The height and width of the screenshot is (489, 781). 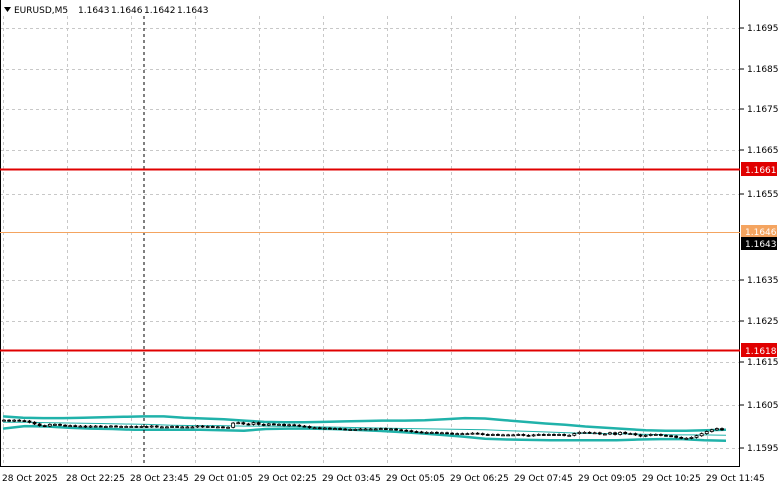 What do you see at coordinates (388, 169) in the screenshot?
I see `resistance-line: 1.1661` at bounding box center [388, 169].